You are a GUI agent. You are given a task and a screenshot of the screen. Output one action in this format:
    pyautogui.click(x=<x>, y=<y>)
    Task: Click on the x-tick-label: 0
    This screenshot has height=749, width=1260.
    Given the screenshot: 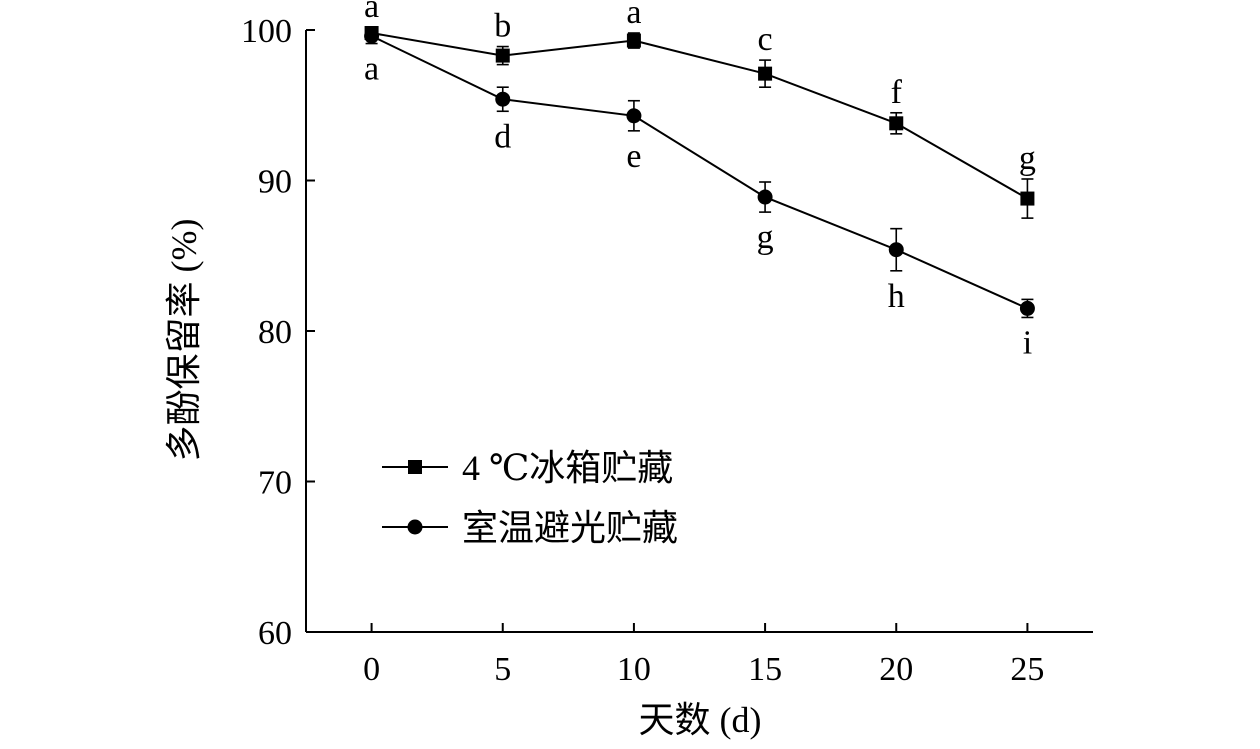 What is the action you would take?
    pyautogui.click(x=371, y=669)
    